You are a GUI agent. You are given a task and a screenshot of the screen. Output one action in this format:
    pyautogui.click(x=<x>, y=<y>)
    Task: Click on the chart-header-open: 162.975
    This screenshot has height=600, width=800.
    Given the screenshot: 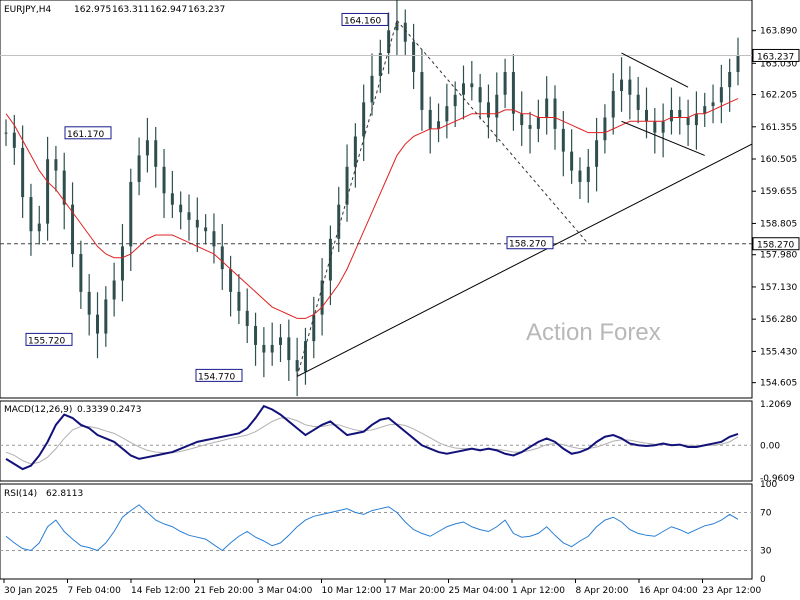 What is the action you would take?
    pyautogui.click(x=92, y=10)
    